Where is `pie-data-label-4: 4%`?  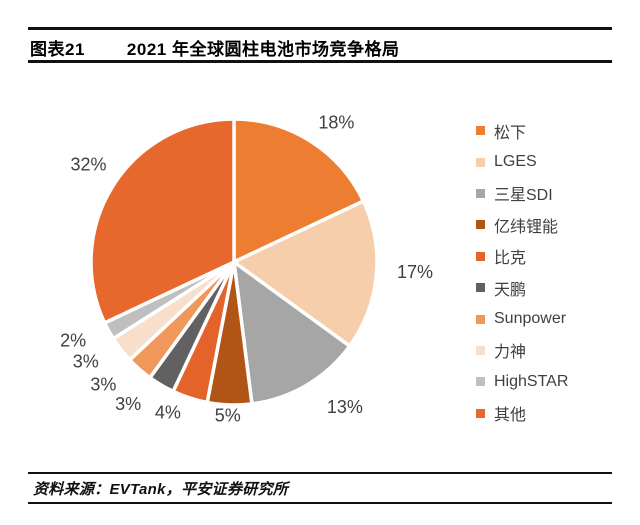 pie-data-label-4: 4% is located at coordinates (168, 413).